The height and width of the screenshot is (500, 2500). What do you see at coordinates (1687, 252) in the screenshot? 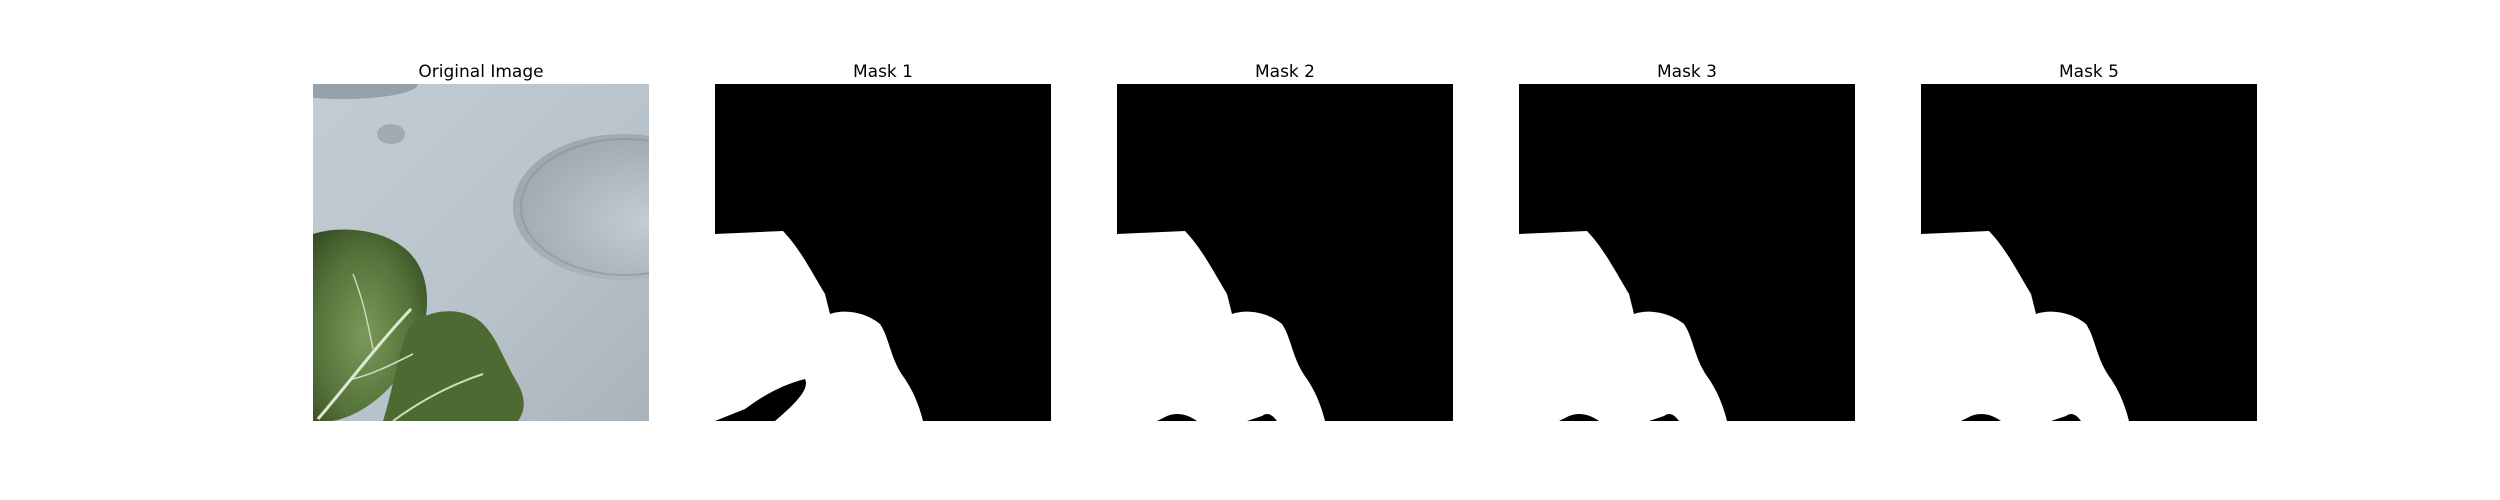
I see `mask-3-image` at bounding box center [1687, 252].